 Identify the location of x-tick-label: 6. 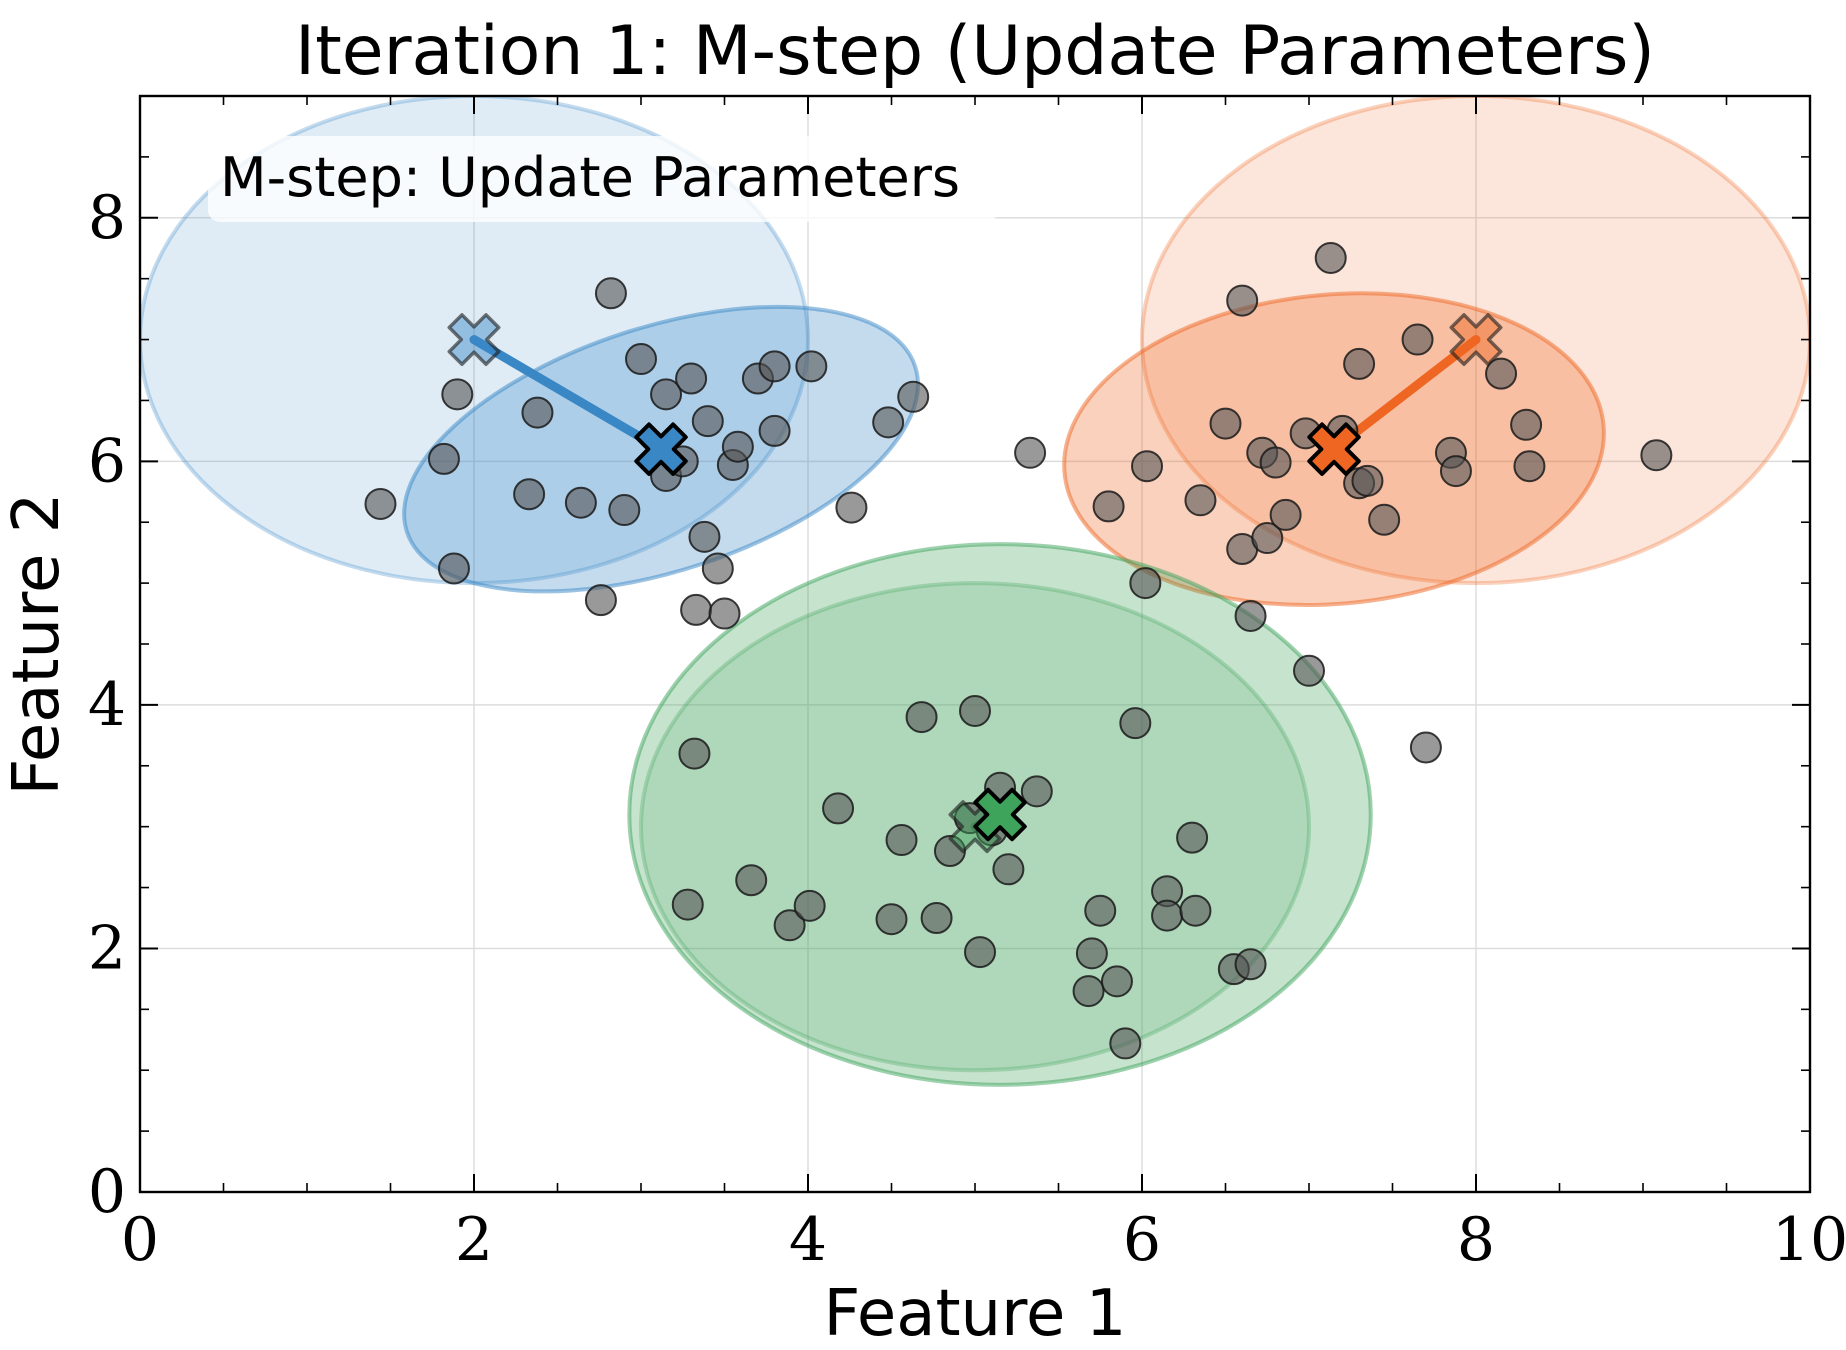
(1142, 1240).